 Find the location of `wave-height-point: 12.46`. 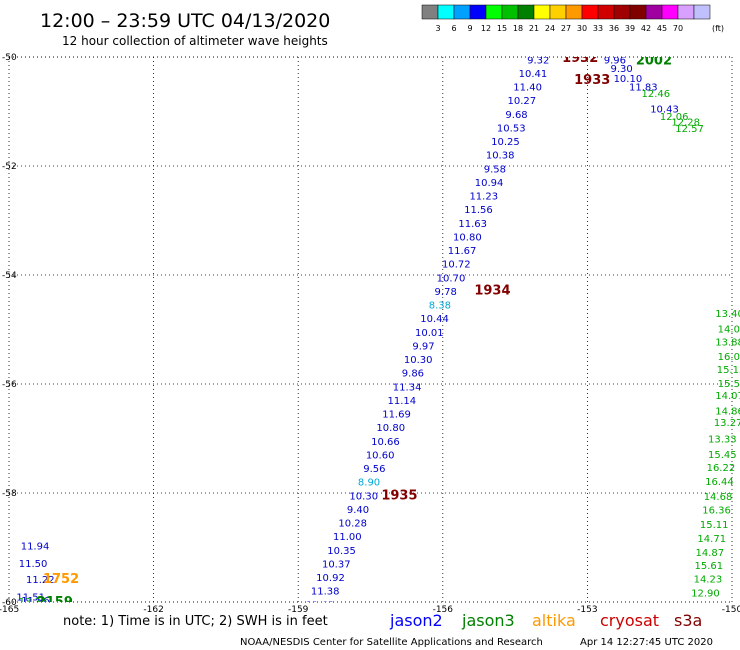

wave-height-point: 12.46 is located at coordinates (656, 94).